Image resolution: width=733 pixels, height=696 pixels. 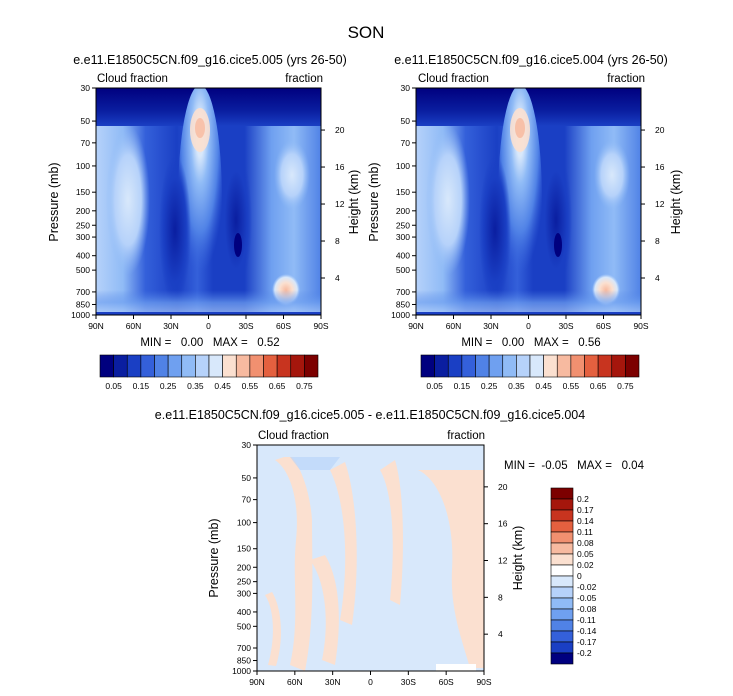 What do you see at coordinates (83, 304) in the screenshot?
I see `y-tick-label: 850` at bounding box center [83, 304].